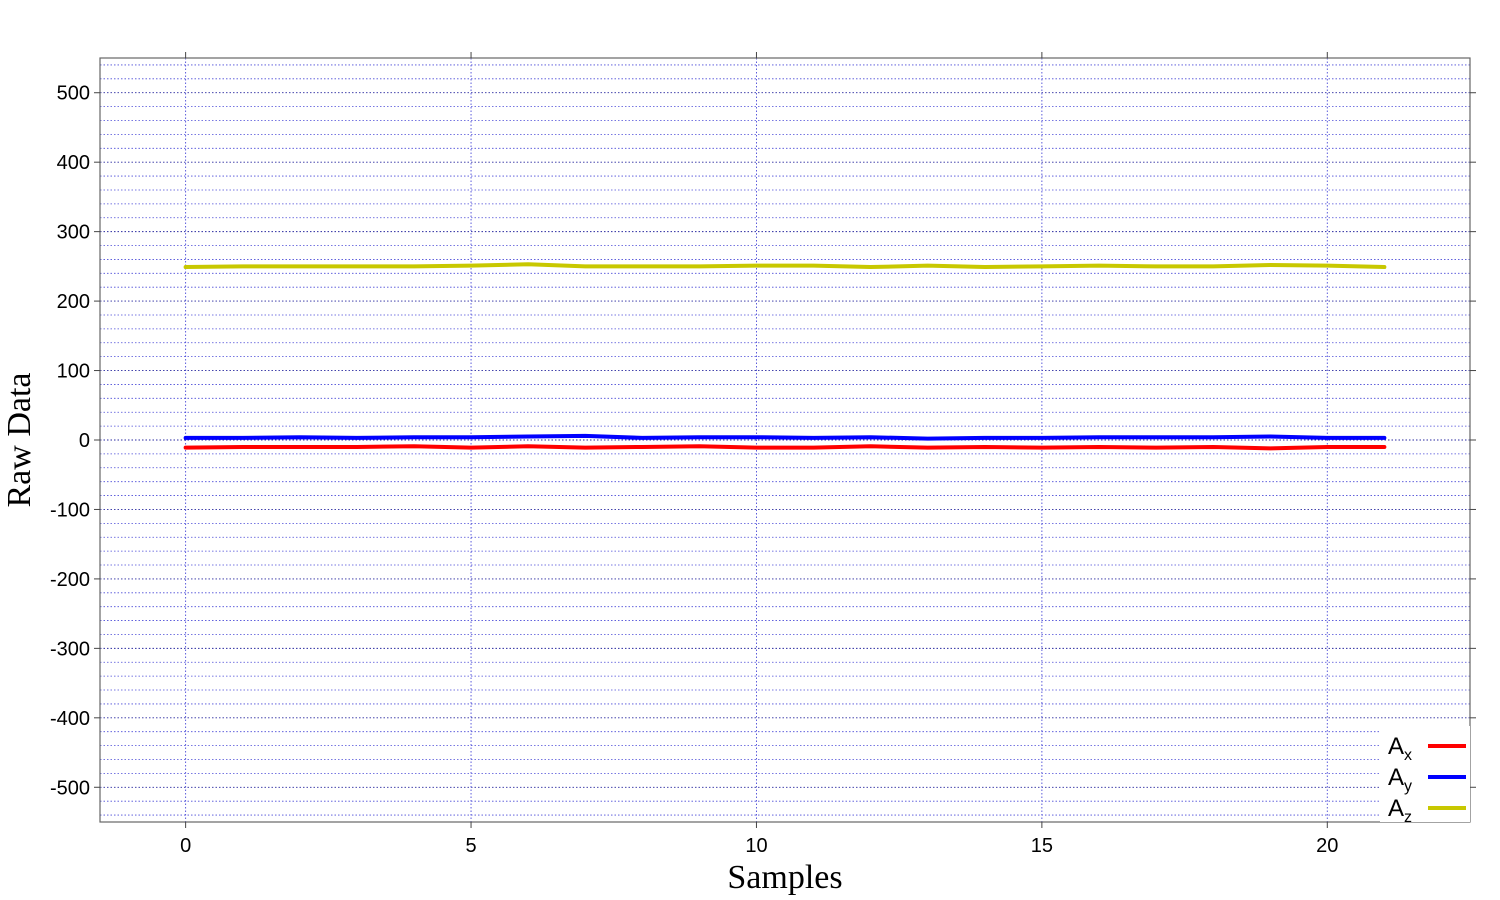  What do you see at coordinates (70, 649) in the screenshot?
I see `y-tick-label: -300` at bounding box center [70, 649].